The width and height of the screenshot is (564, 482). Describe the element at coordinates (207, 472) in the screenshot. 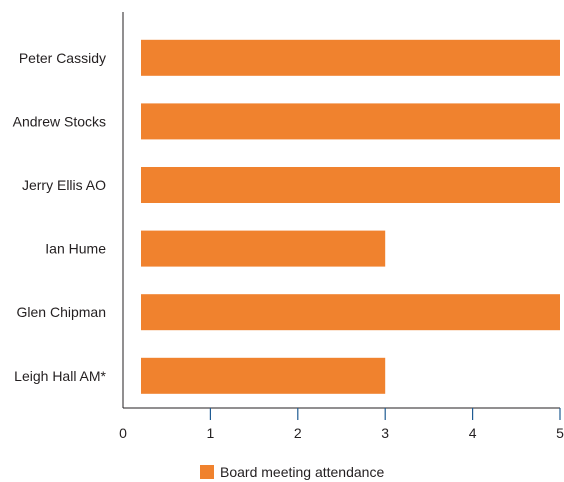

I see `legend-swatch` at that location.